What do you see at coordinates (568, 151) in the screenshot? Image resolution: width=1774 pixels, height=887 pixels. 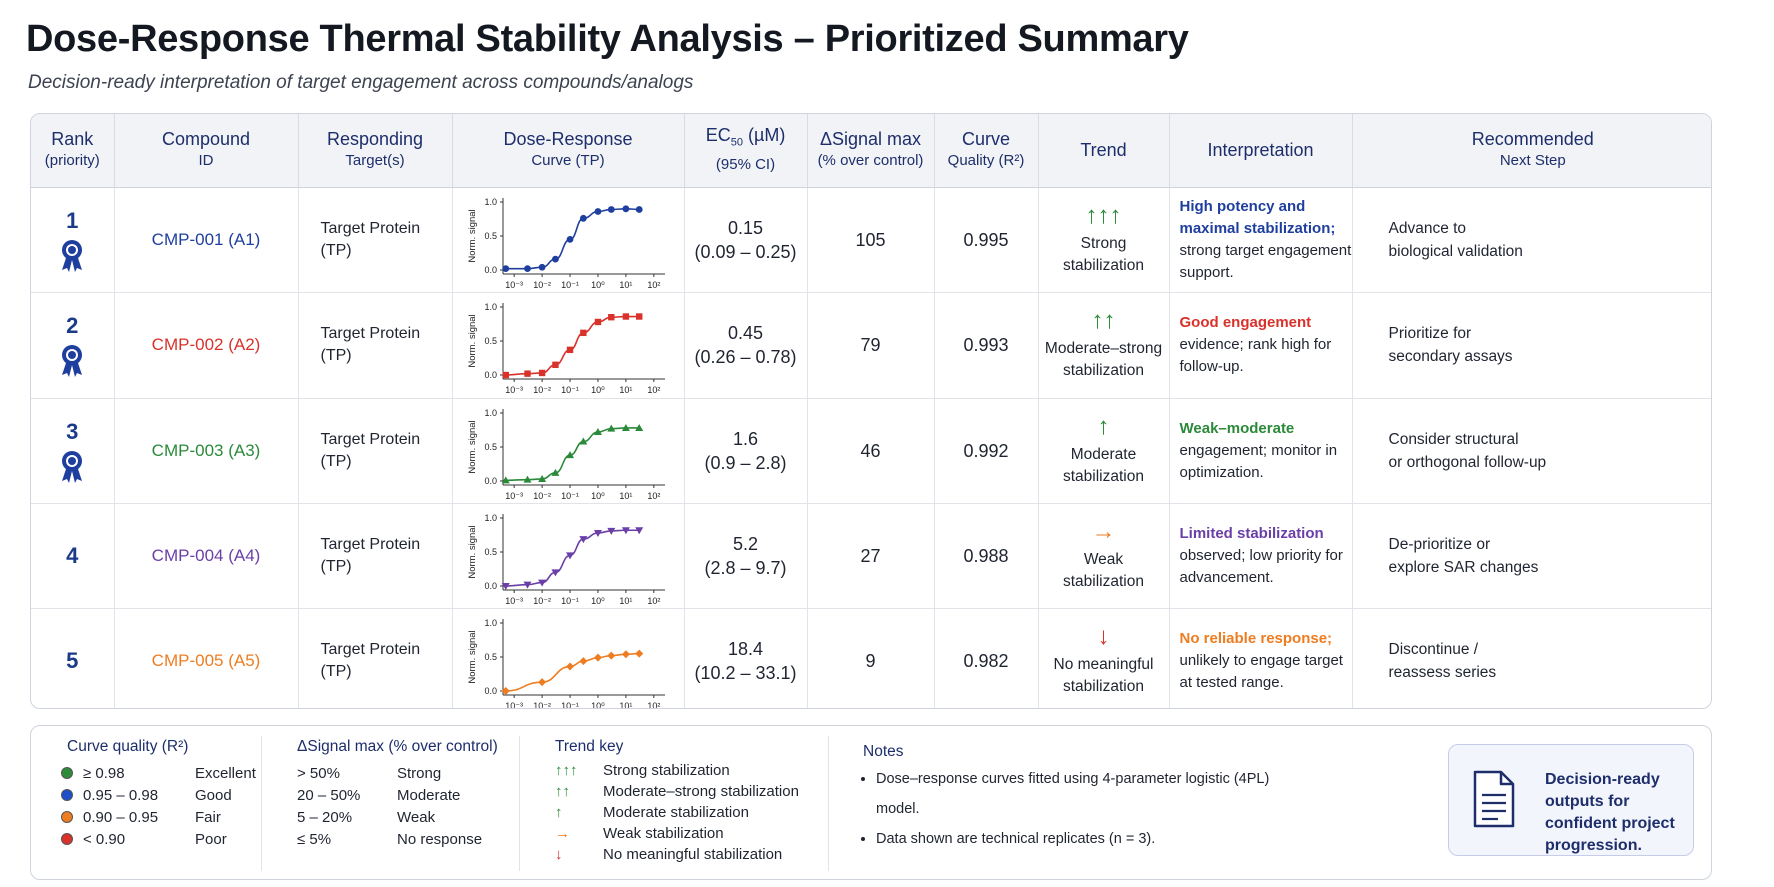 I see `header-curve: Dose-Response Curve (TP)` at bounding box center [568, 151].